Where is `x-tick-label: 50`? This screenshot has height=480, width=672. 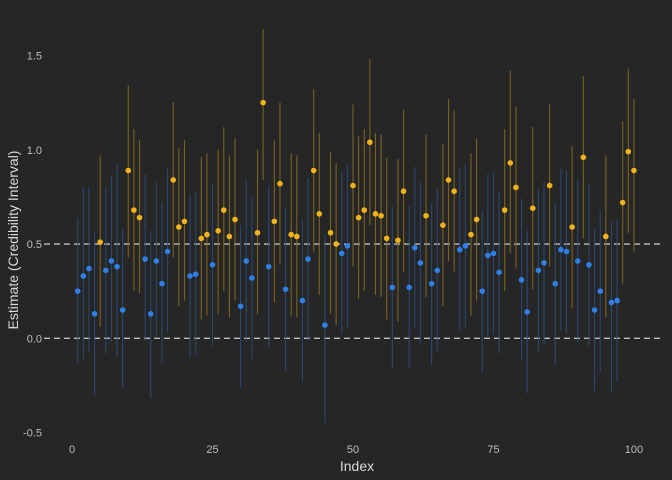
x-tick-label: 50 is located at coordinates (353, 450).